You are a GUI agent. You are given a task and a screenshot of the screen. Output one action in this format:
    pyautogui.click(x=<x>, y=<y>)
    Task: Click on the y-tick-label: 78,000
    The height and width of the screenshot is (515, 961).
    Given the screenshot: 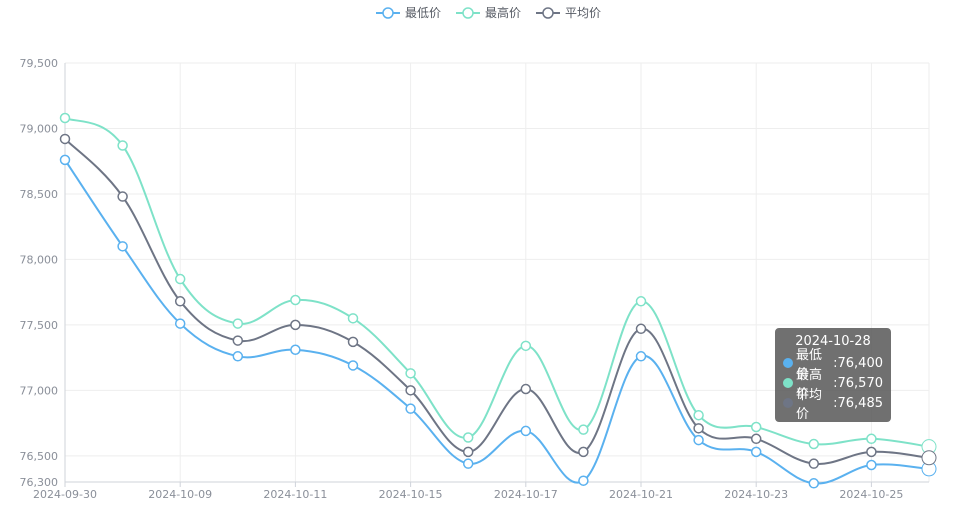 What is the action you would take?
    pyautogui.click(x=39, y=259)
    